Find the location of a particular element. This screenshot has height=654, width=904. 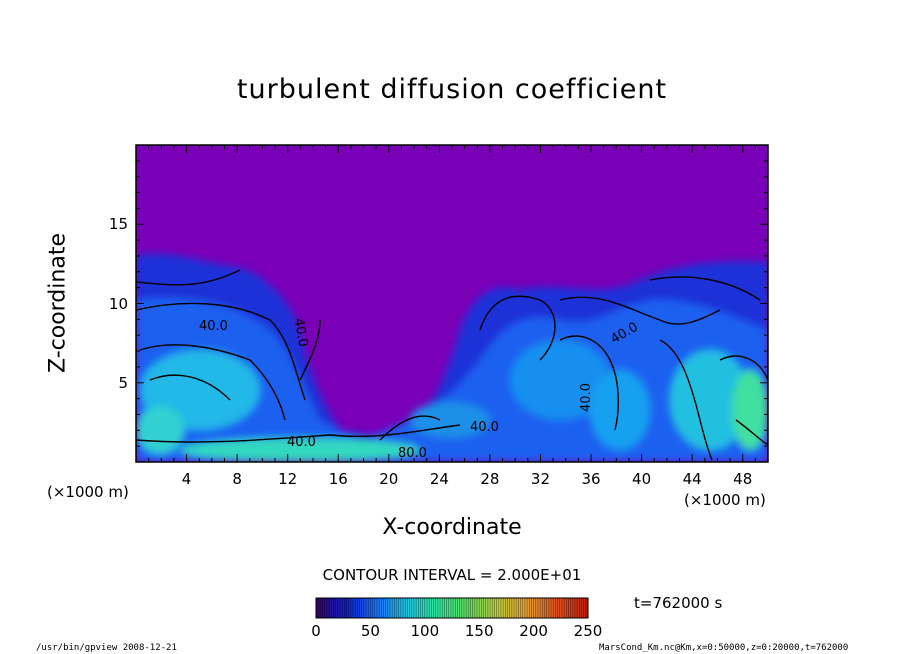

colorbar-tick-label: 0 is located at coordinates (316, 631).